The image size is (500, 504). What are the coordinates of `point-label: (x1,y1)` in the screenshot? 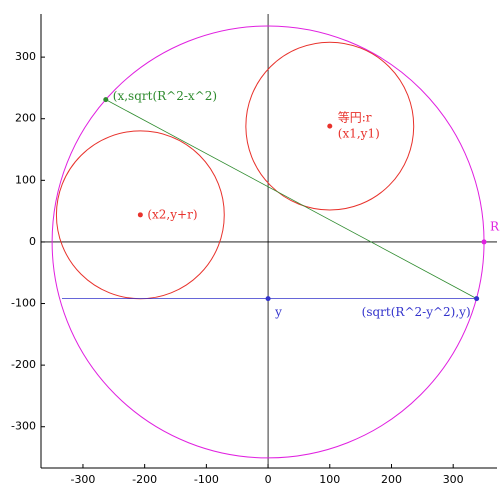 It's located at (359, 134).